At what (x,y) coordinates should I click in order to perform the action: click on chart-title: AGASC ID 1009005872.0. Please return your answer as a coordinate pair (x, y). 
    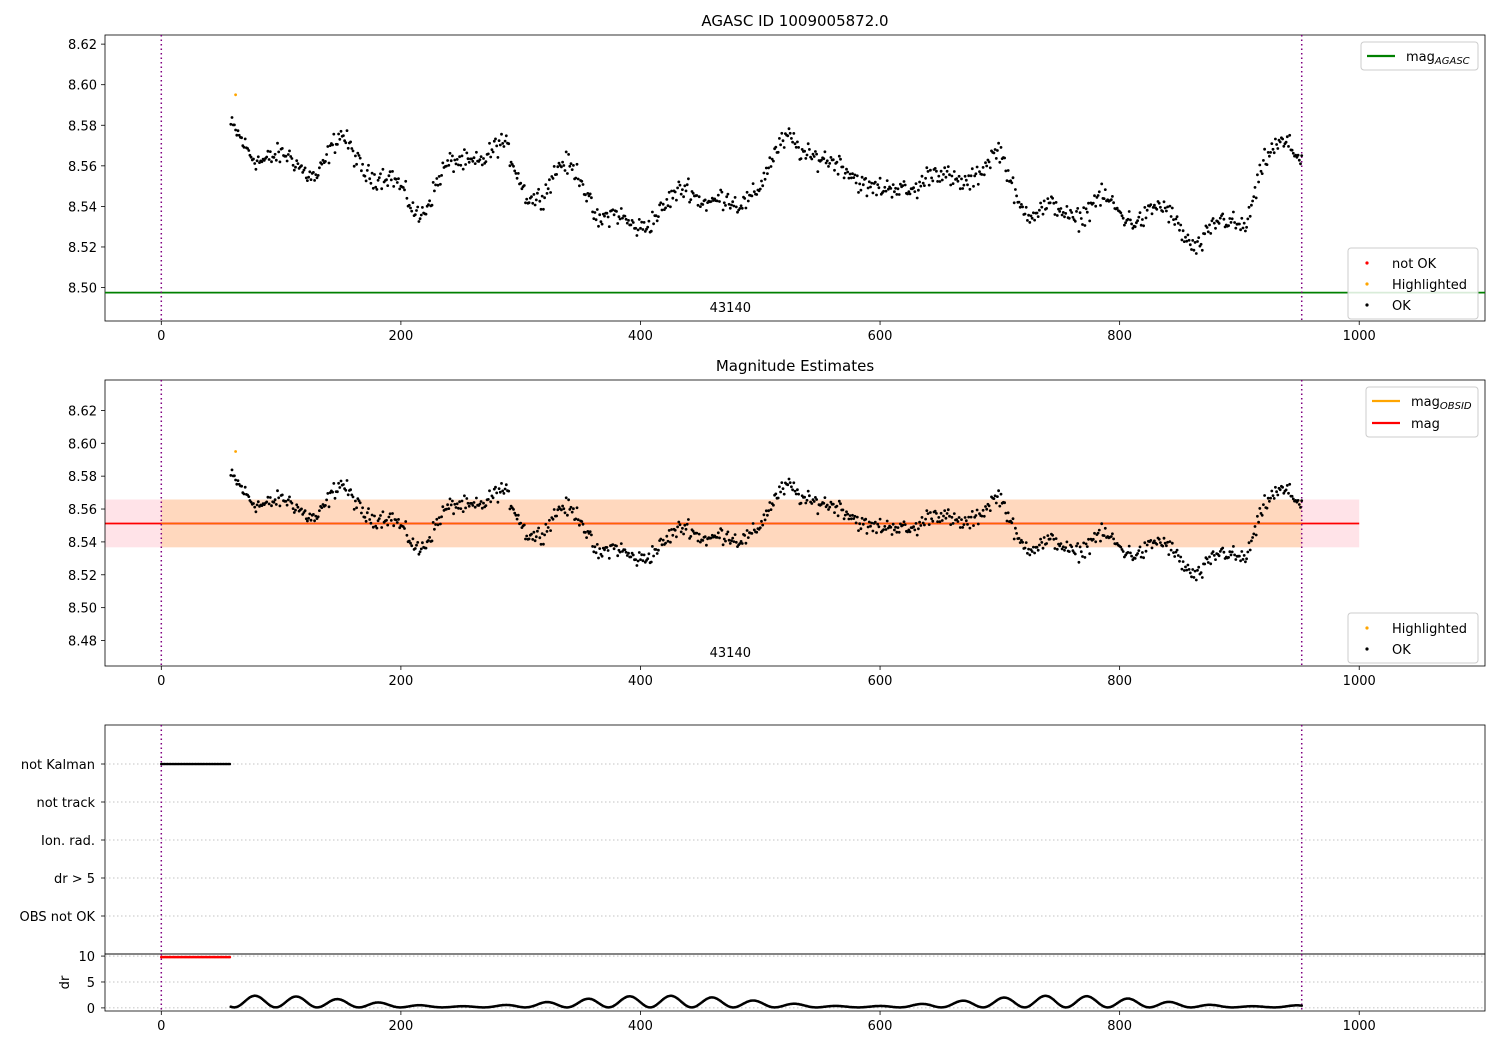
    Looking at the image, I should click on (794, 21).